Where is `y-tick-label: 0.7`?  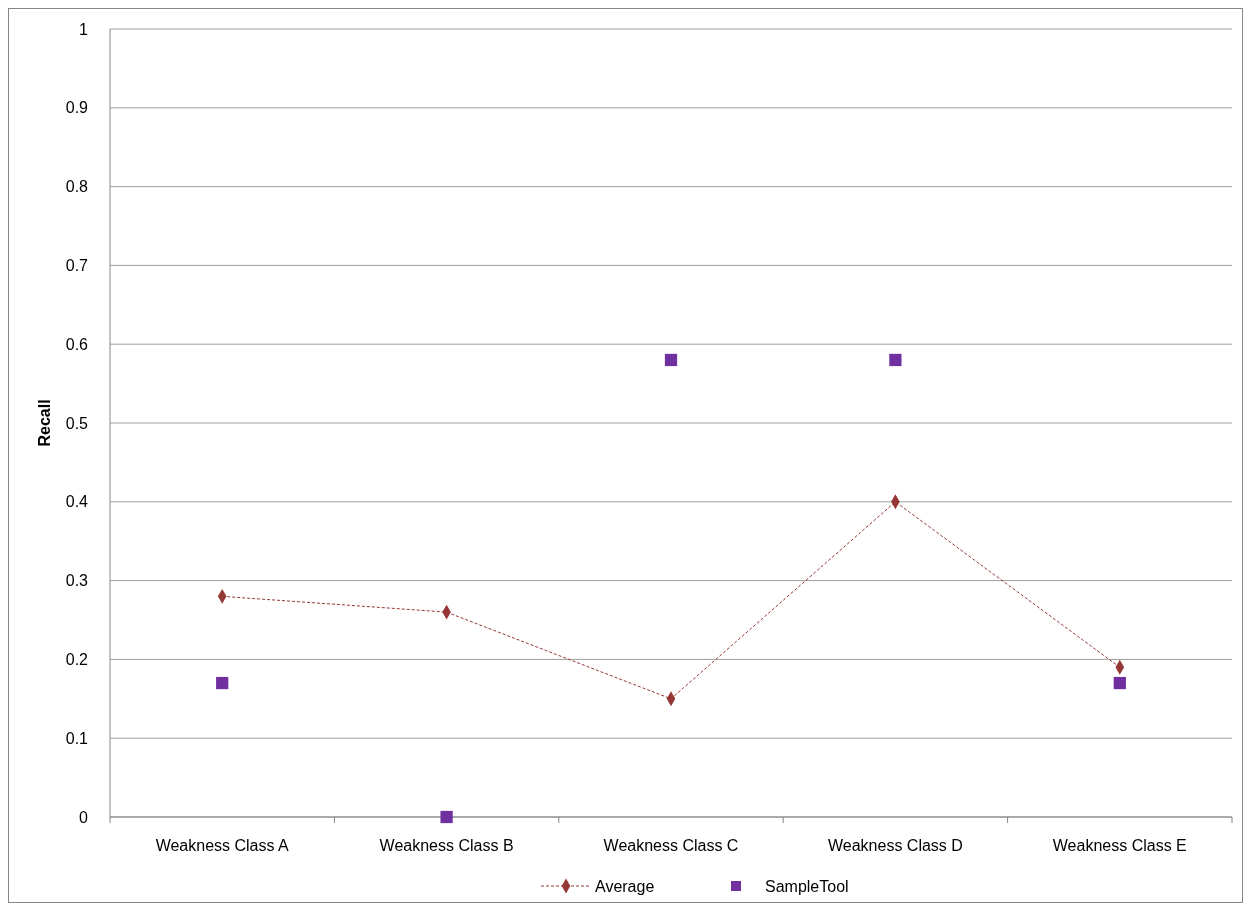
y-tick-label: 0.7 is located at coordinates (77, 265).